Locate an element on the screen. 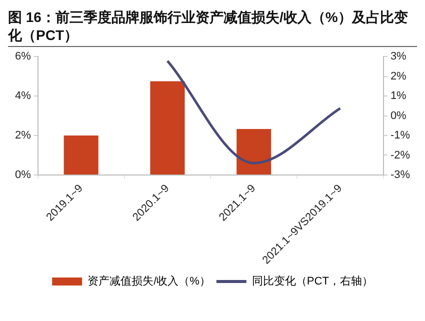 The width and height of the screenshot is (425, 321). y2-tick-label: -1% is located at coordinates (400, 136).